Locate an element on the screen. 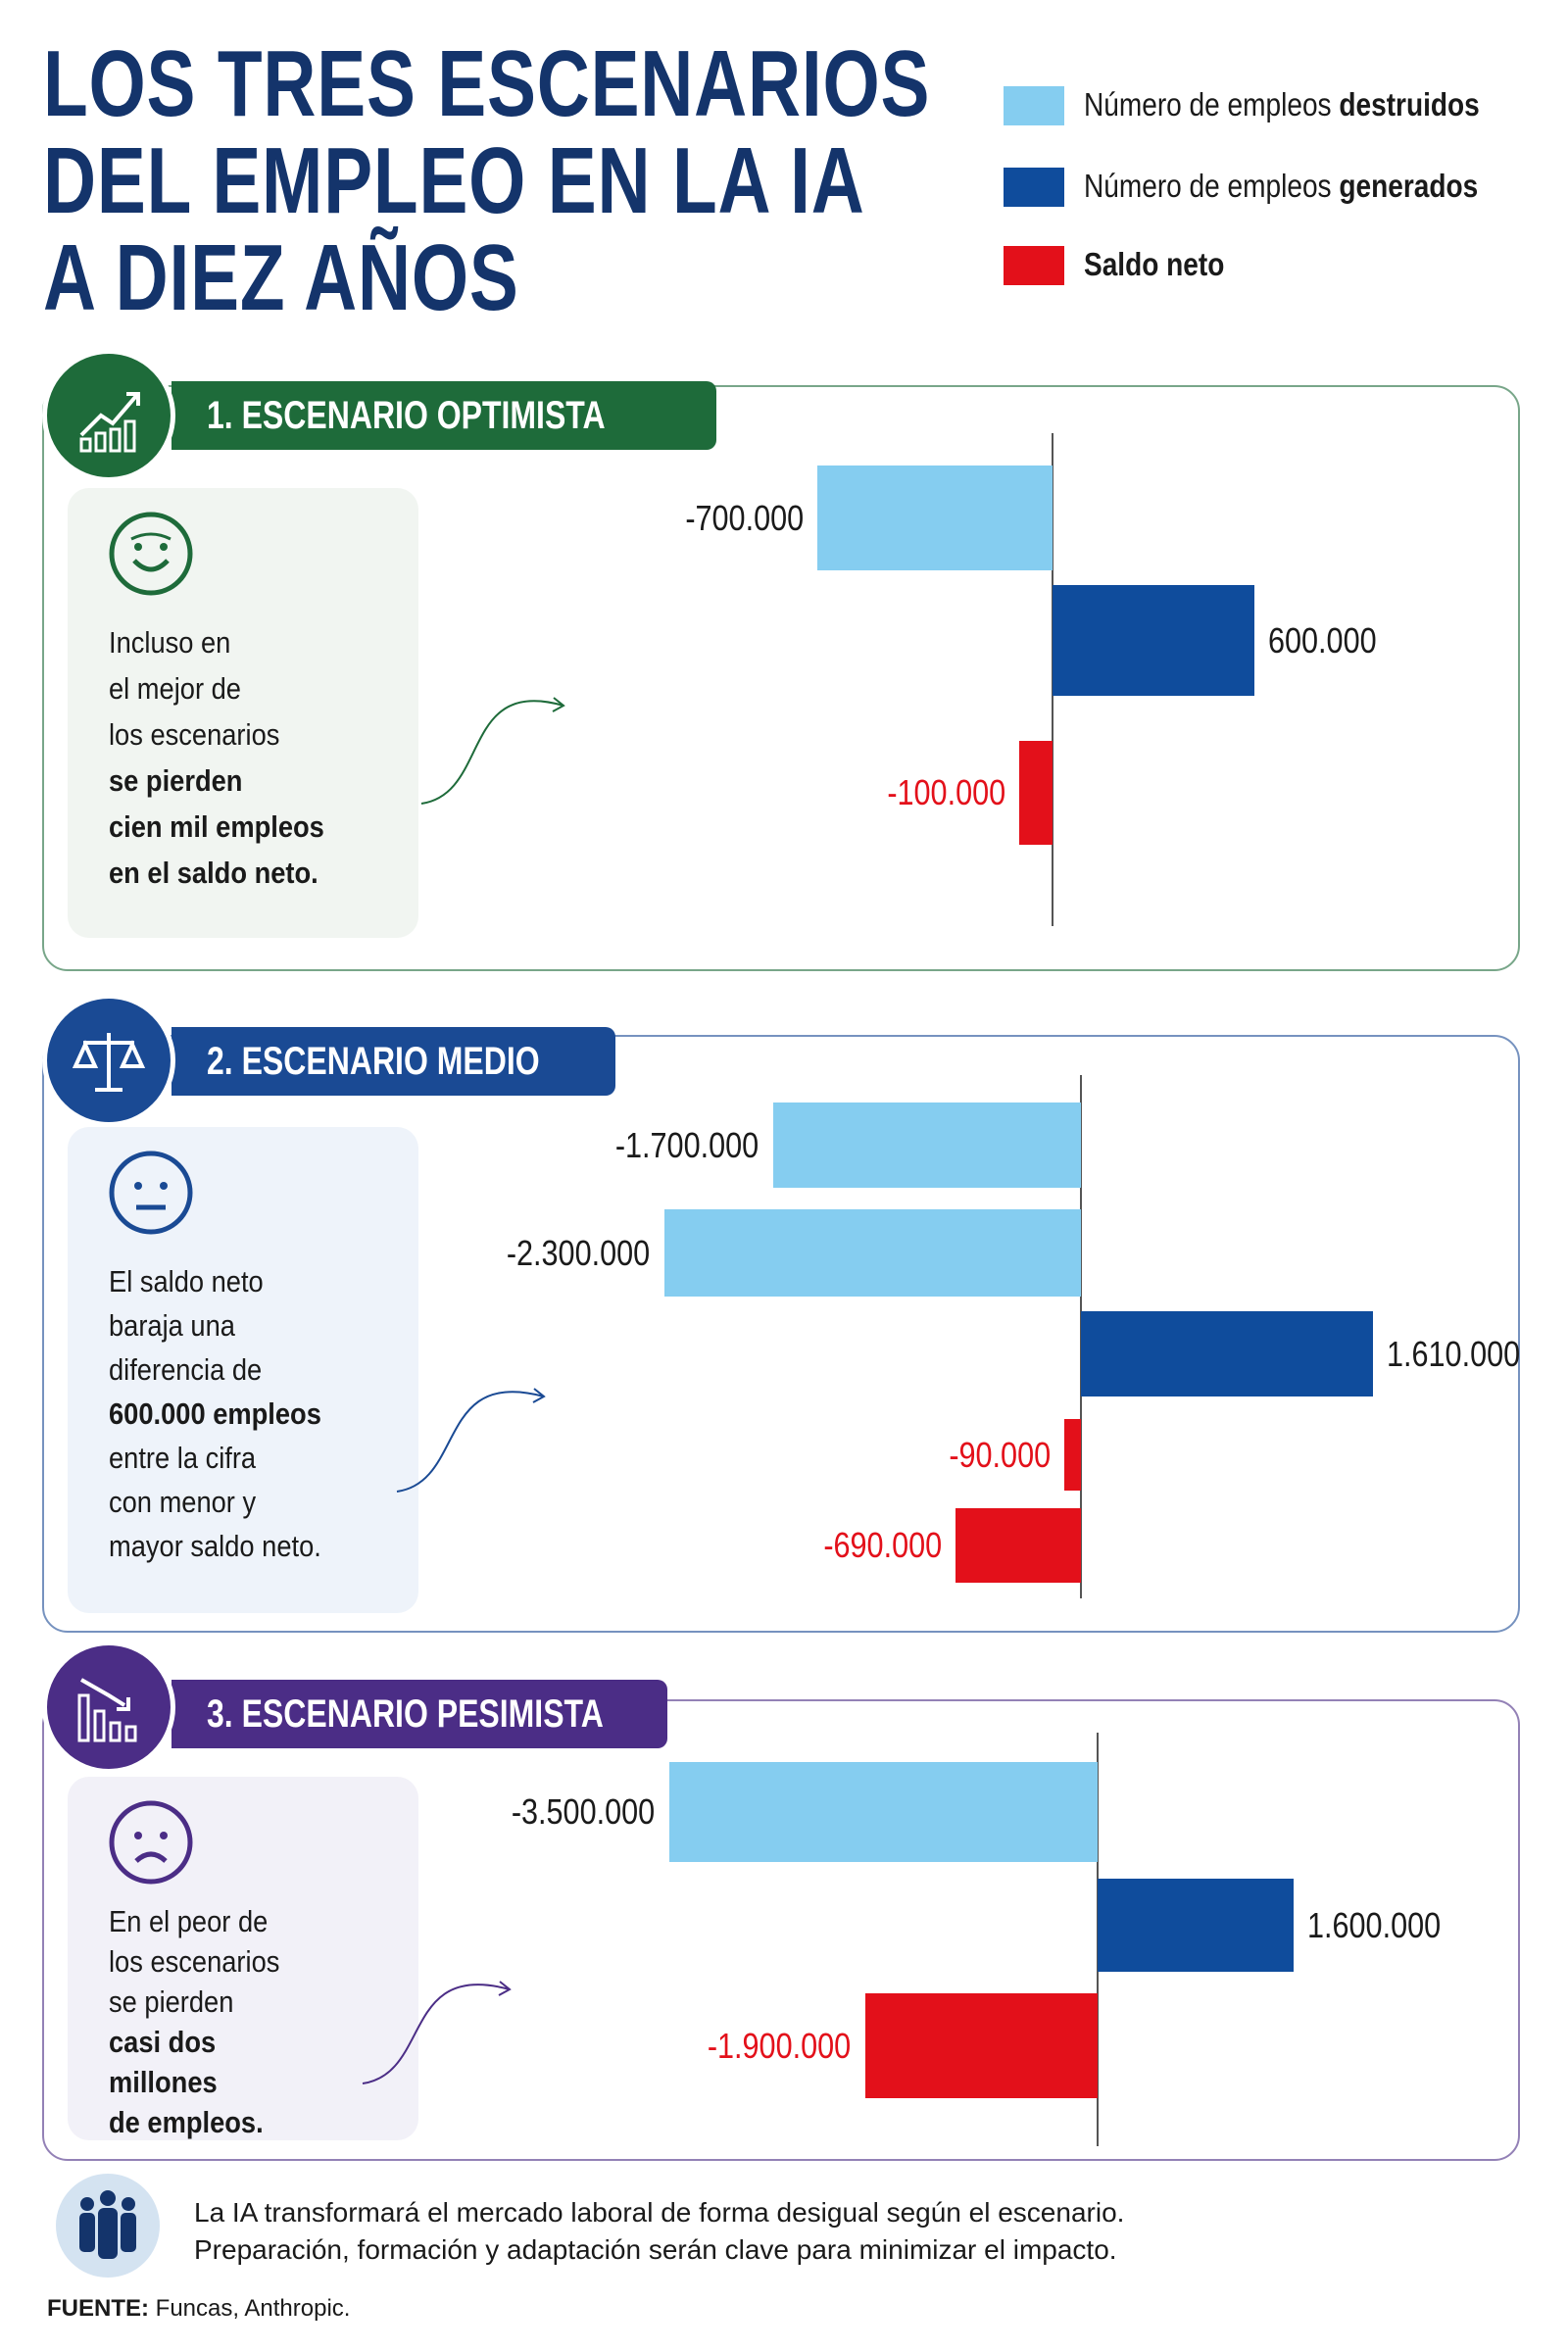 This screenshot has height=2352, width=1568. bar-value-label: -690.000 is located at coordinates (883, 1545).